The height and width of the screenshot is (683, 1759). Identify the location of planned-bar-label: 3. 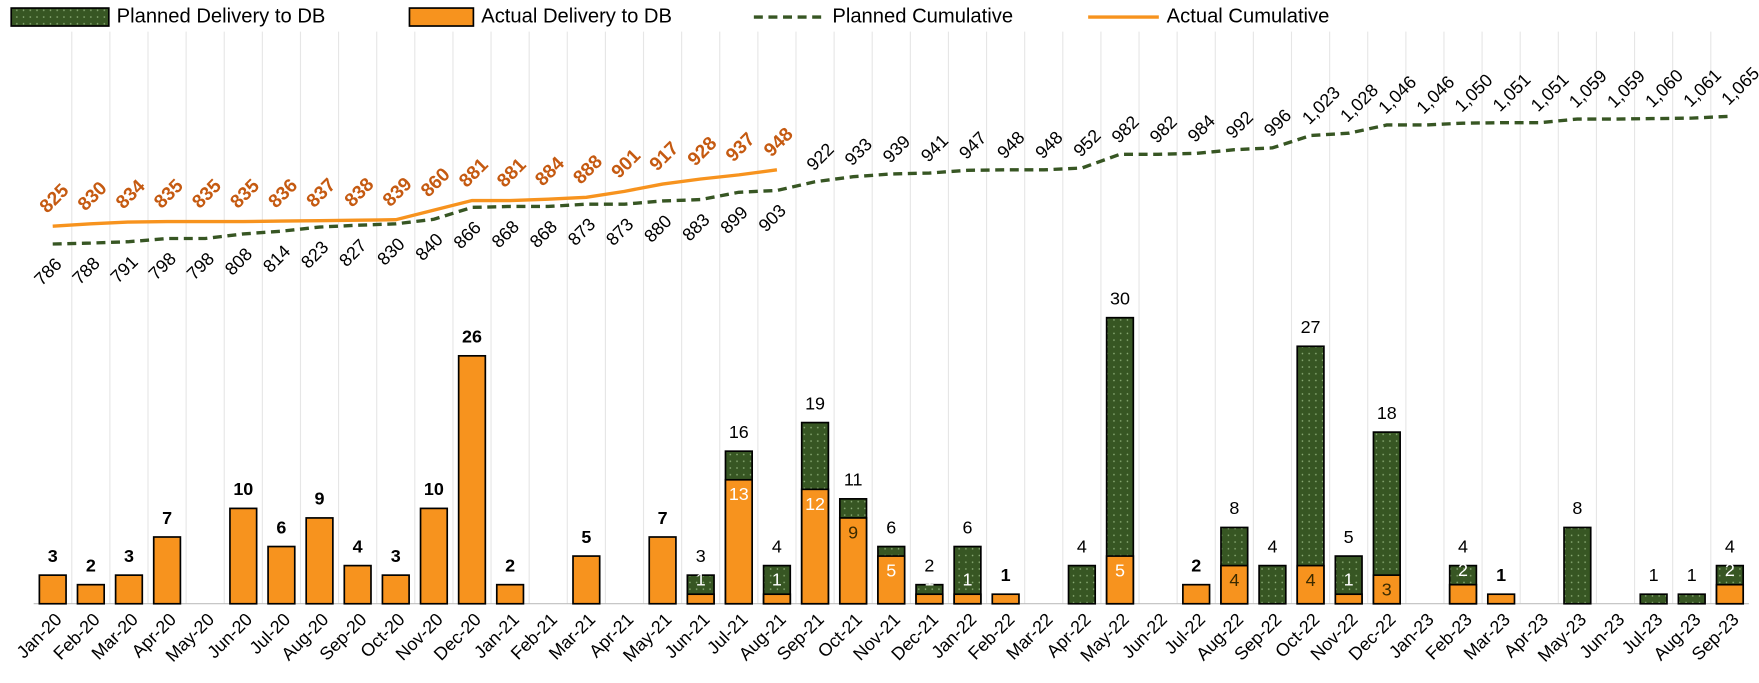
(701, 556).